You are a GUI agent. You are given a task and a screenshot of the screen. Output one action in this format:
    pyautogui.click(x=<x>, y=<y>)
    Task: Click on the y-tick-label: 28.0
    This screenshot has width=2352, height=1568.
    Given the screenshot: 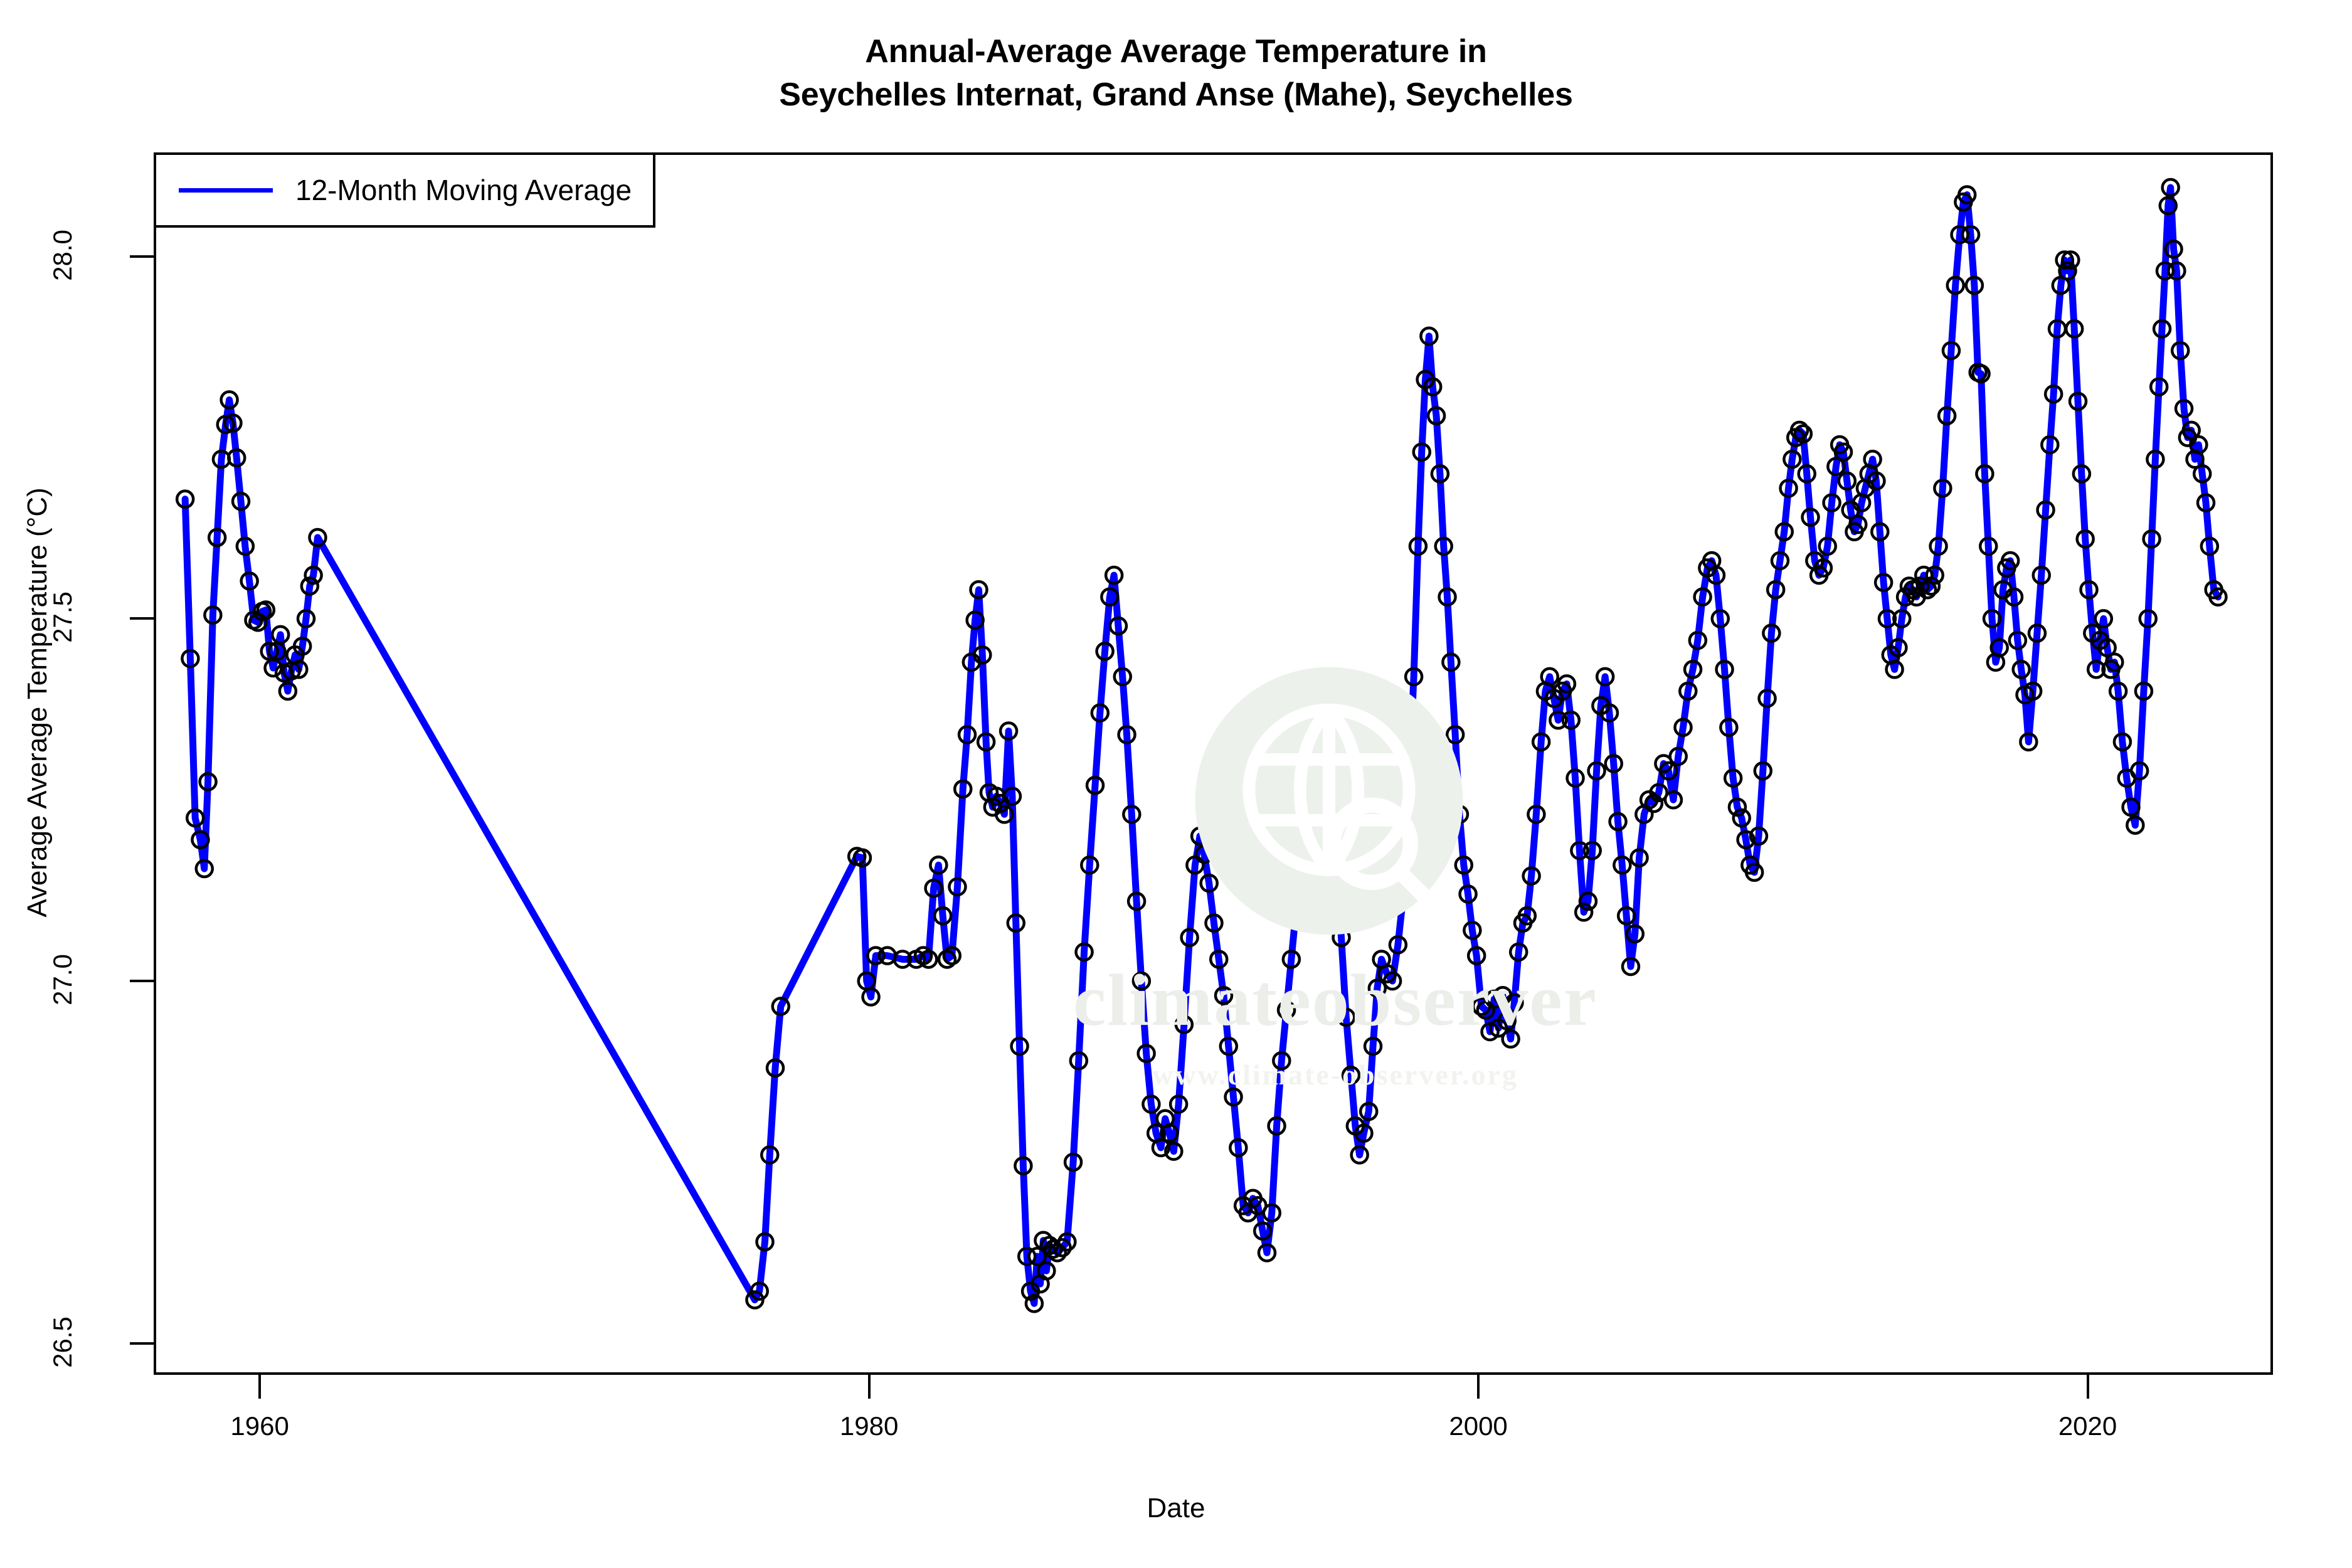 What is the action you would take?
    pyautogui.click(x=62, y=255)
    